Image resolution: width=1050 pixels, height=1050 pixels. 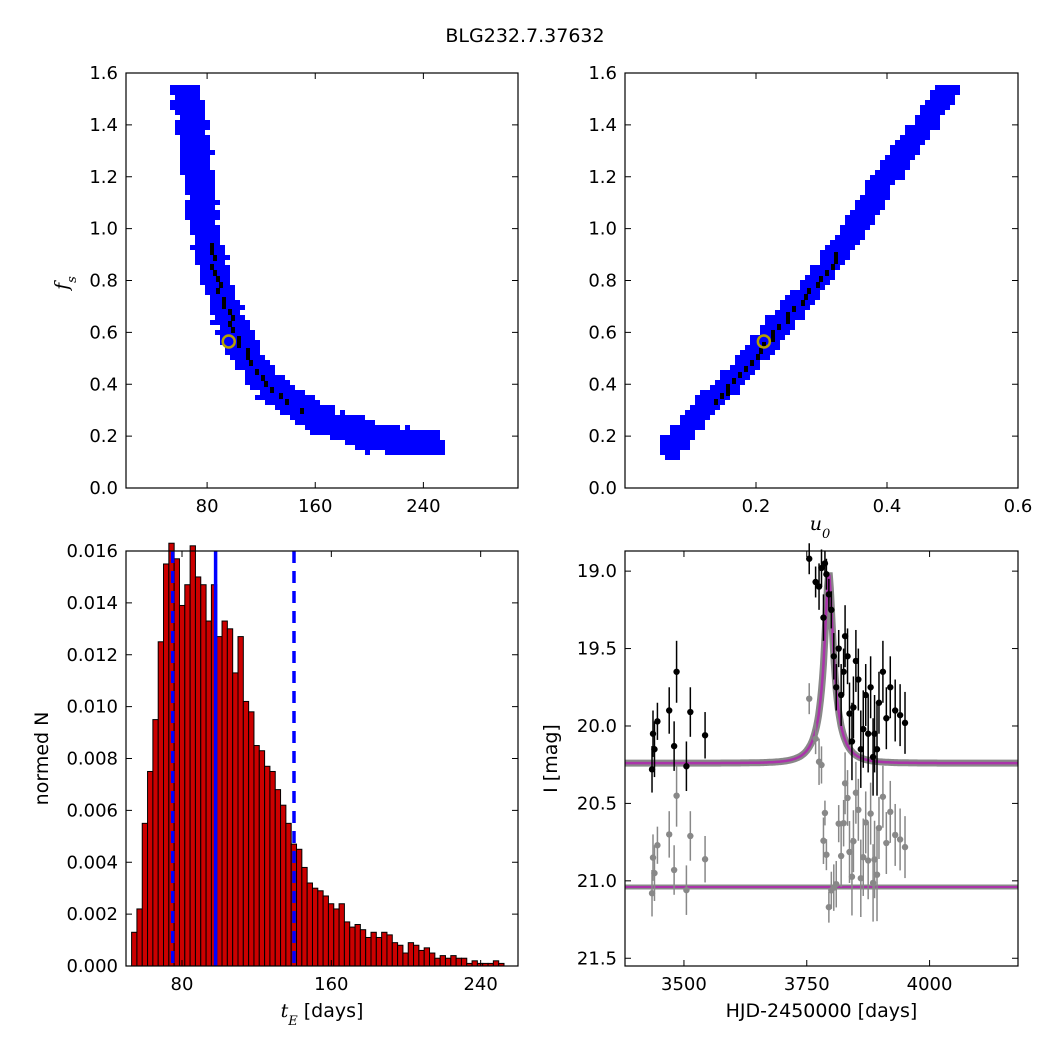 I want to click on y-axis-label: I [mag], so click(x=551, y=758).